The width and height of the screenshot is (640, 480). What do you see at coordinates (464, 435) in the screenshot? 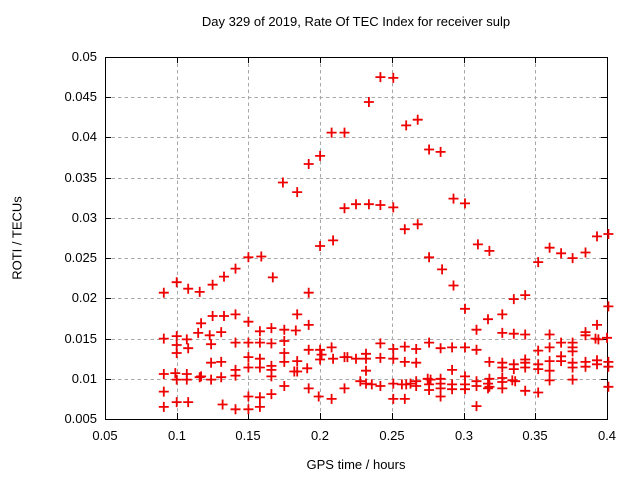
I see `x-tick-label: 0.3` at bounding box center [464, 435].